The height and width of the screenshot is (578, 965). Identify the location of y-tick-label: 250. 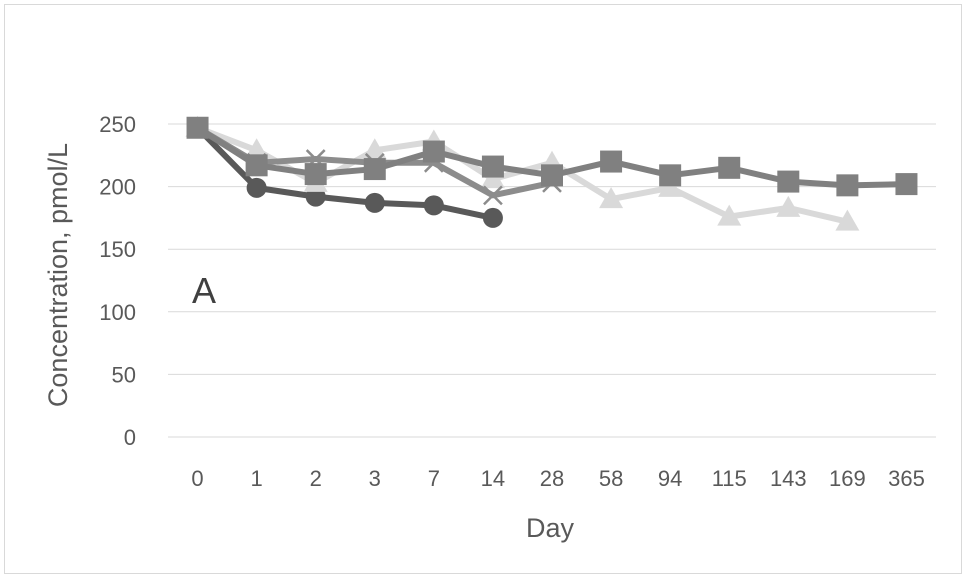
(117, 124).